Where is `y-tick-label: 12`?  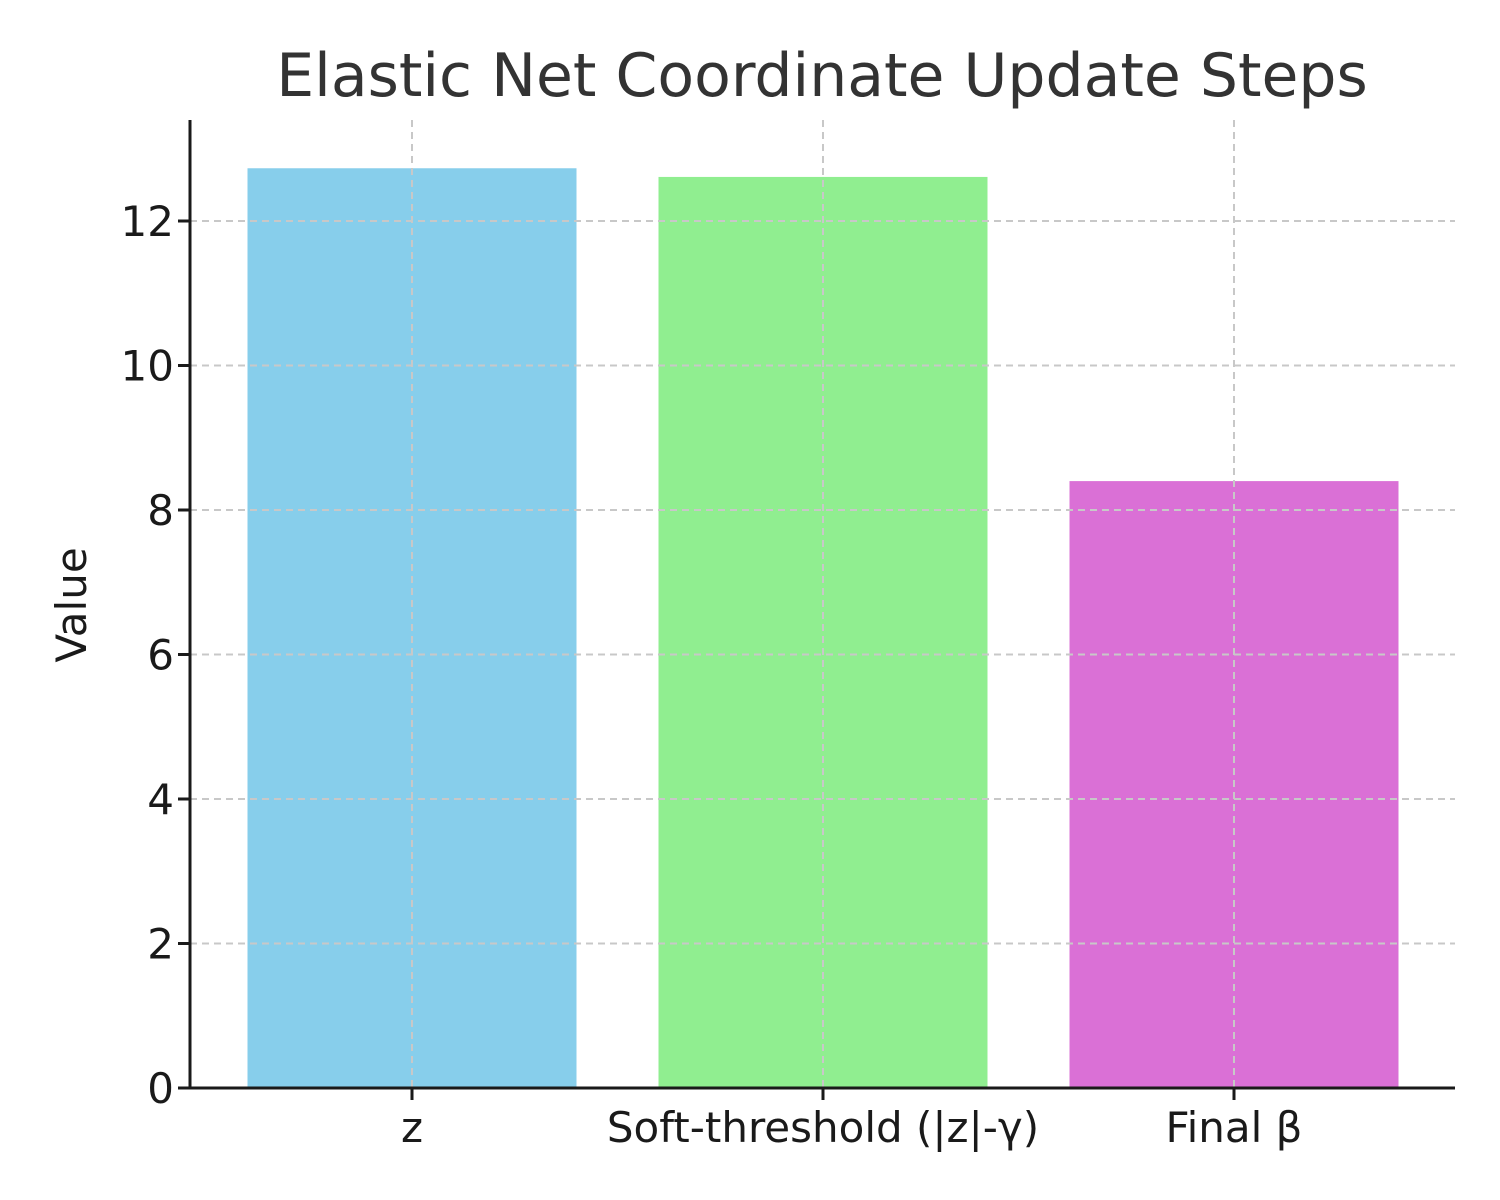
y-tick-label: 12 is located at coordinates (147, 221).